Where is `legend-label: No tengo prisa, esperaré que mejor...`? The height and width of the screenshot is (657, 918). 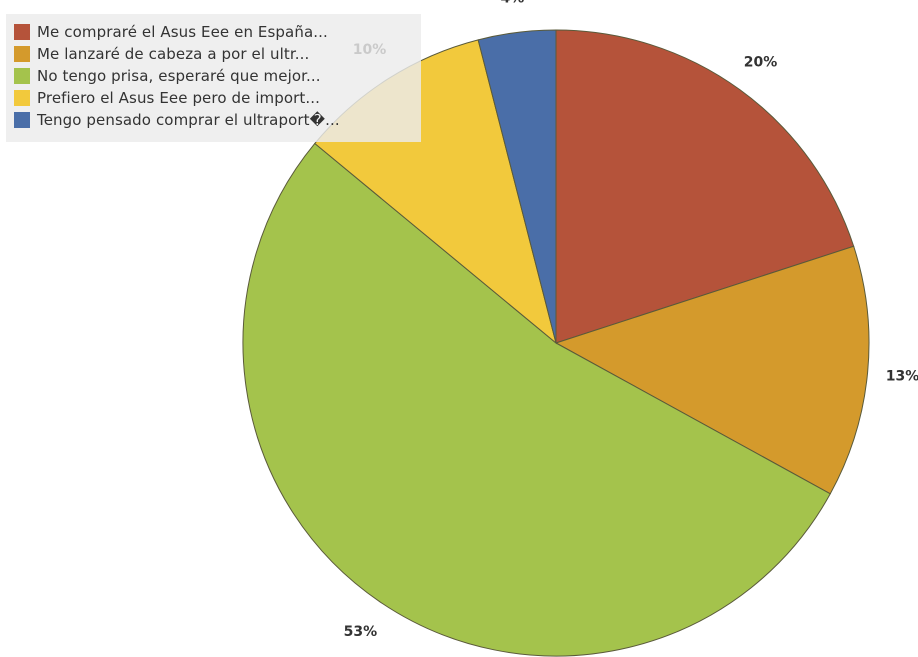 legend-label: No tengo prisa, esperaré que mejor... is located at coordinates (179, 76).